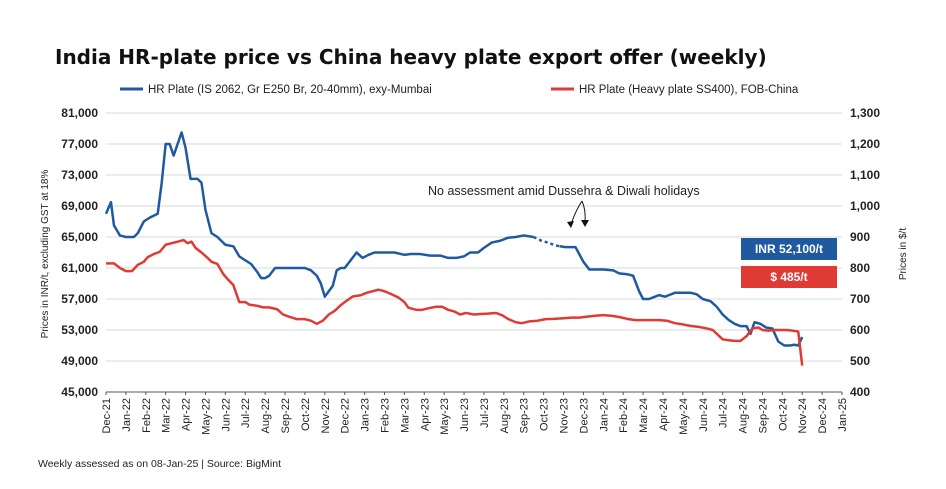 This screenshot has height=489, width=946. Describe the element at coordinates (167, 415) in the screenshot. I see `x-tick-label: Mar-22` at that location.